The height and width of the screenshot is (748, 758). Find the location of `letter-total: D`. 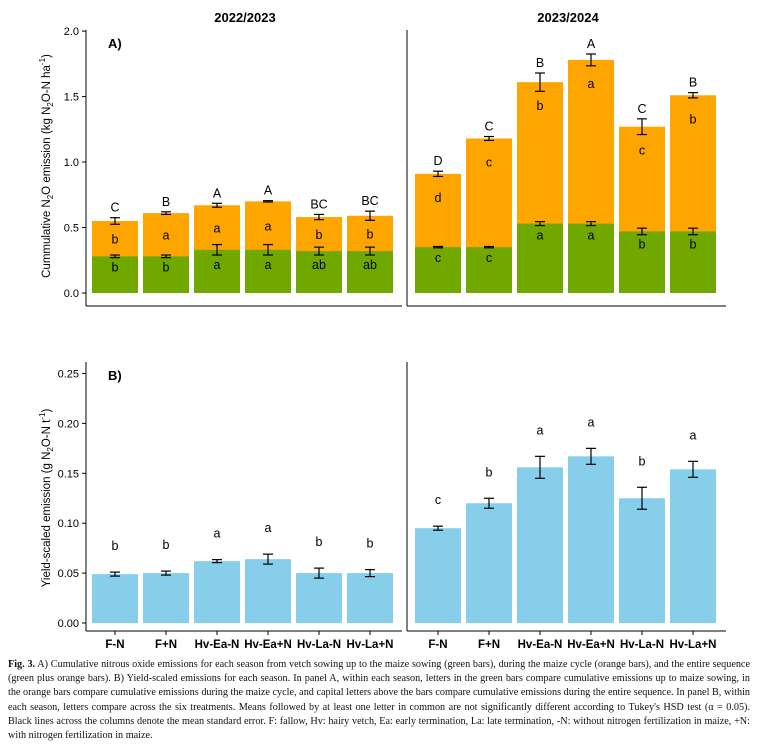

letter-total: D is located at coordinates (437, 161).